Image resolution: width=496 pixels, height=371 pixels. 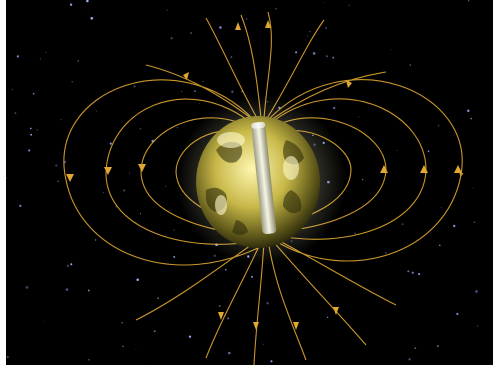 What do you see at coordinates (185, 171) in the screenshot?
I see `field-line` at bounding box center [185, 171].